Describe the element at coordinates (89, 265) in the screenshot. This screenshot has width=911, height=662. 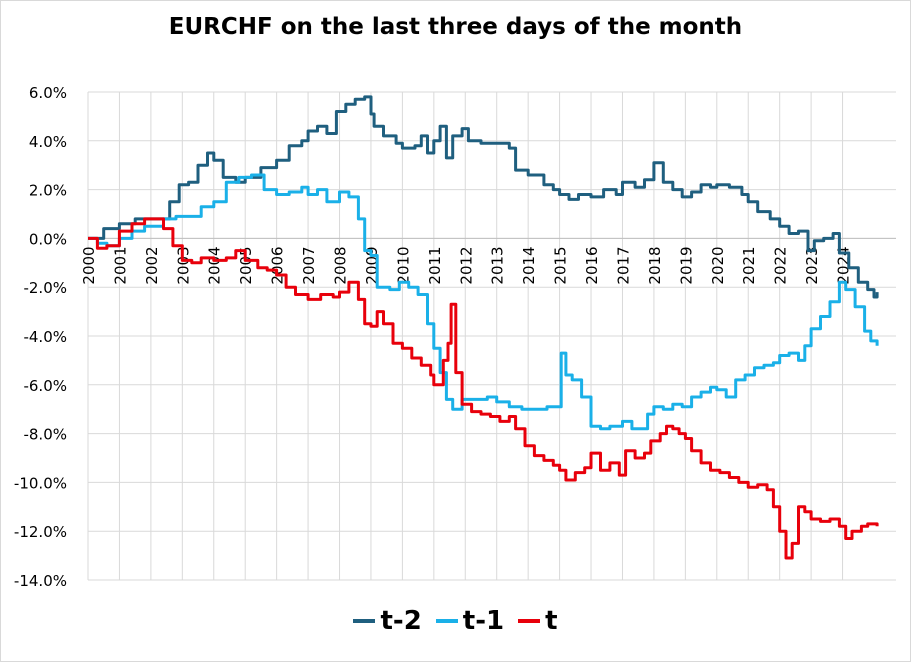
I see `x-tick-label: 2000` at that location.